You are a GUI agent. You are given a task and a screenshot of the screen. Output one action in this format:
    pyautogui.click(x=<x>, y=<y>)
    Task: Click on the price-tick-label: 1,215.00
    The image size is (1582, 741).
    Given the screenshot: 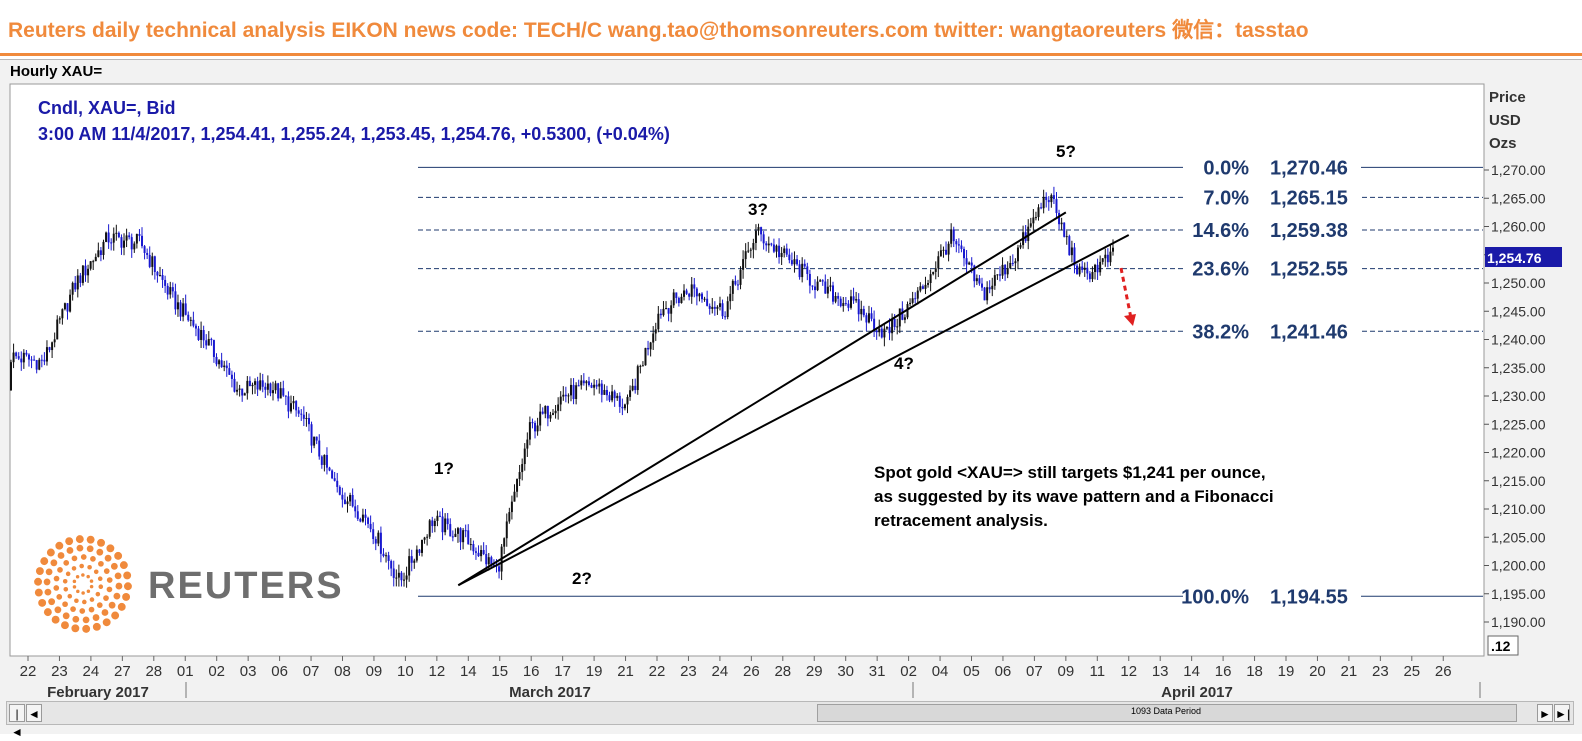 What is the action you would take?
    pyautogui.click(x=1518, y=481)
    